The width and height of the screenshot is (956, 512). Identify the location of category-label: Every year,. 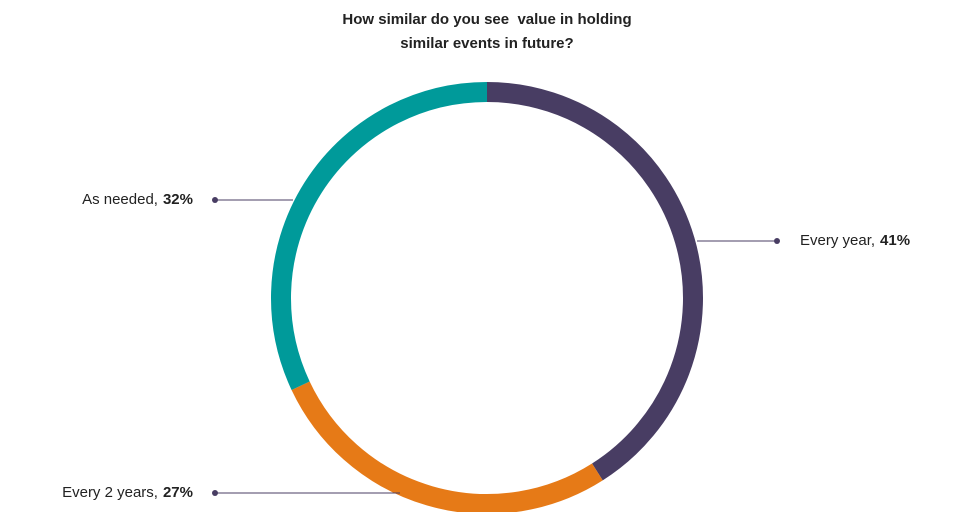
(837, 240).